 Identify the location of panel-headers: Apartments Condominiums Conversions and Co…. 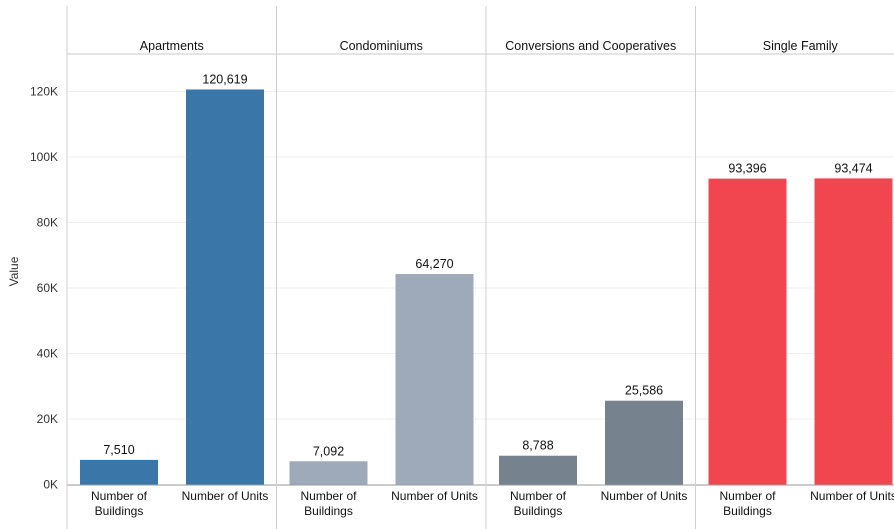
(489, 46).